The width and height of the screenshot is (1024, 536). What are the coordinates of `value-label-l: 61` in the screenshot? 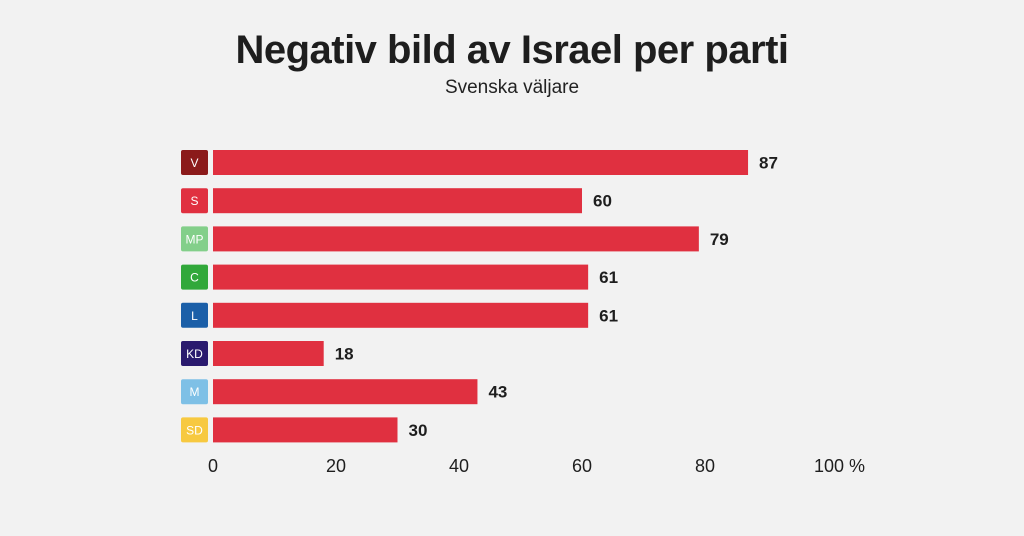 It's located at (608, 315).